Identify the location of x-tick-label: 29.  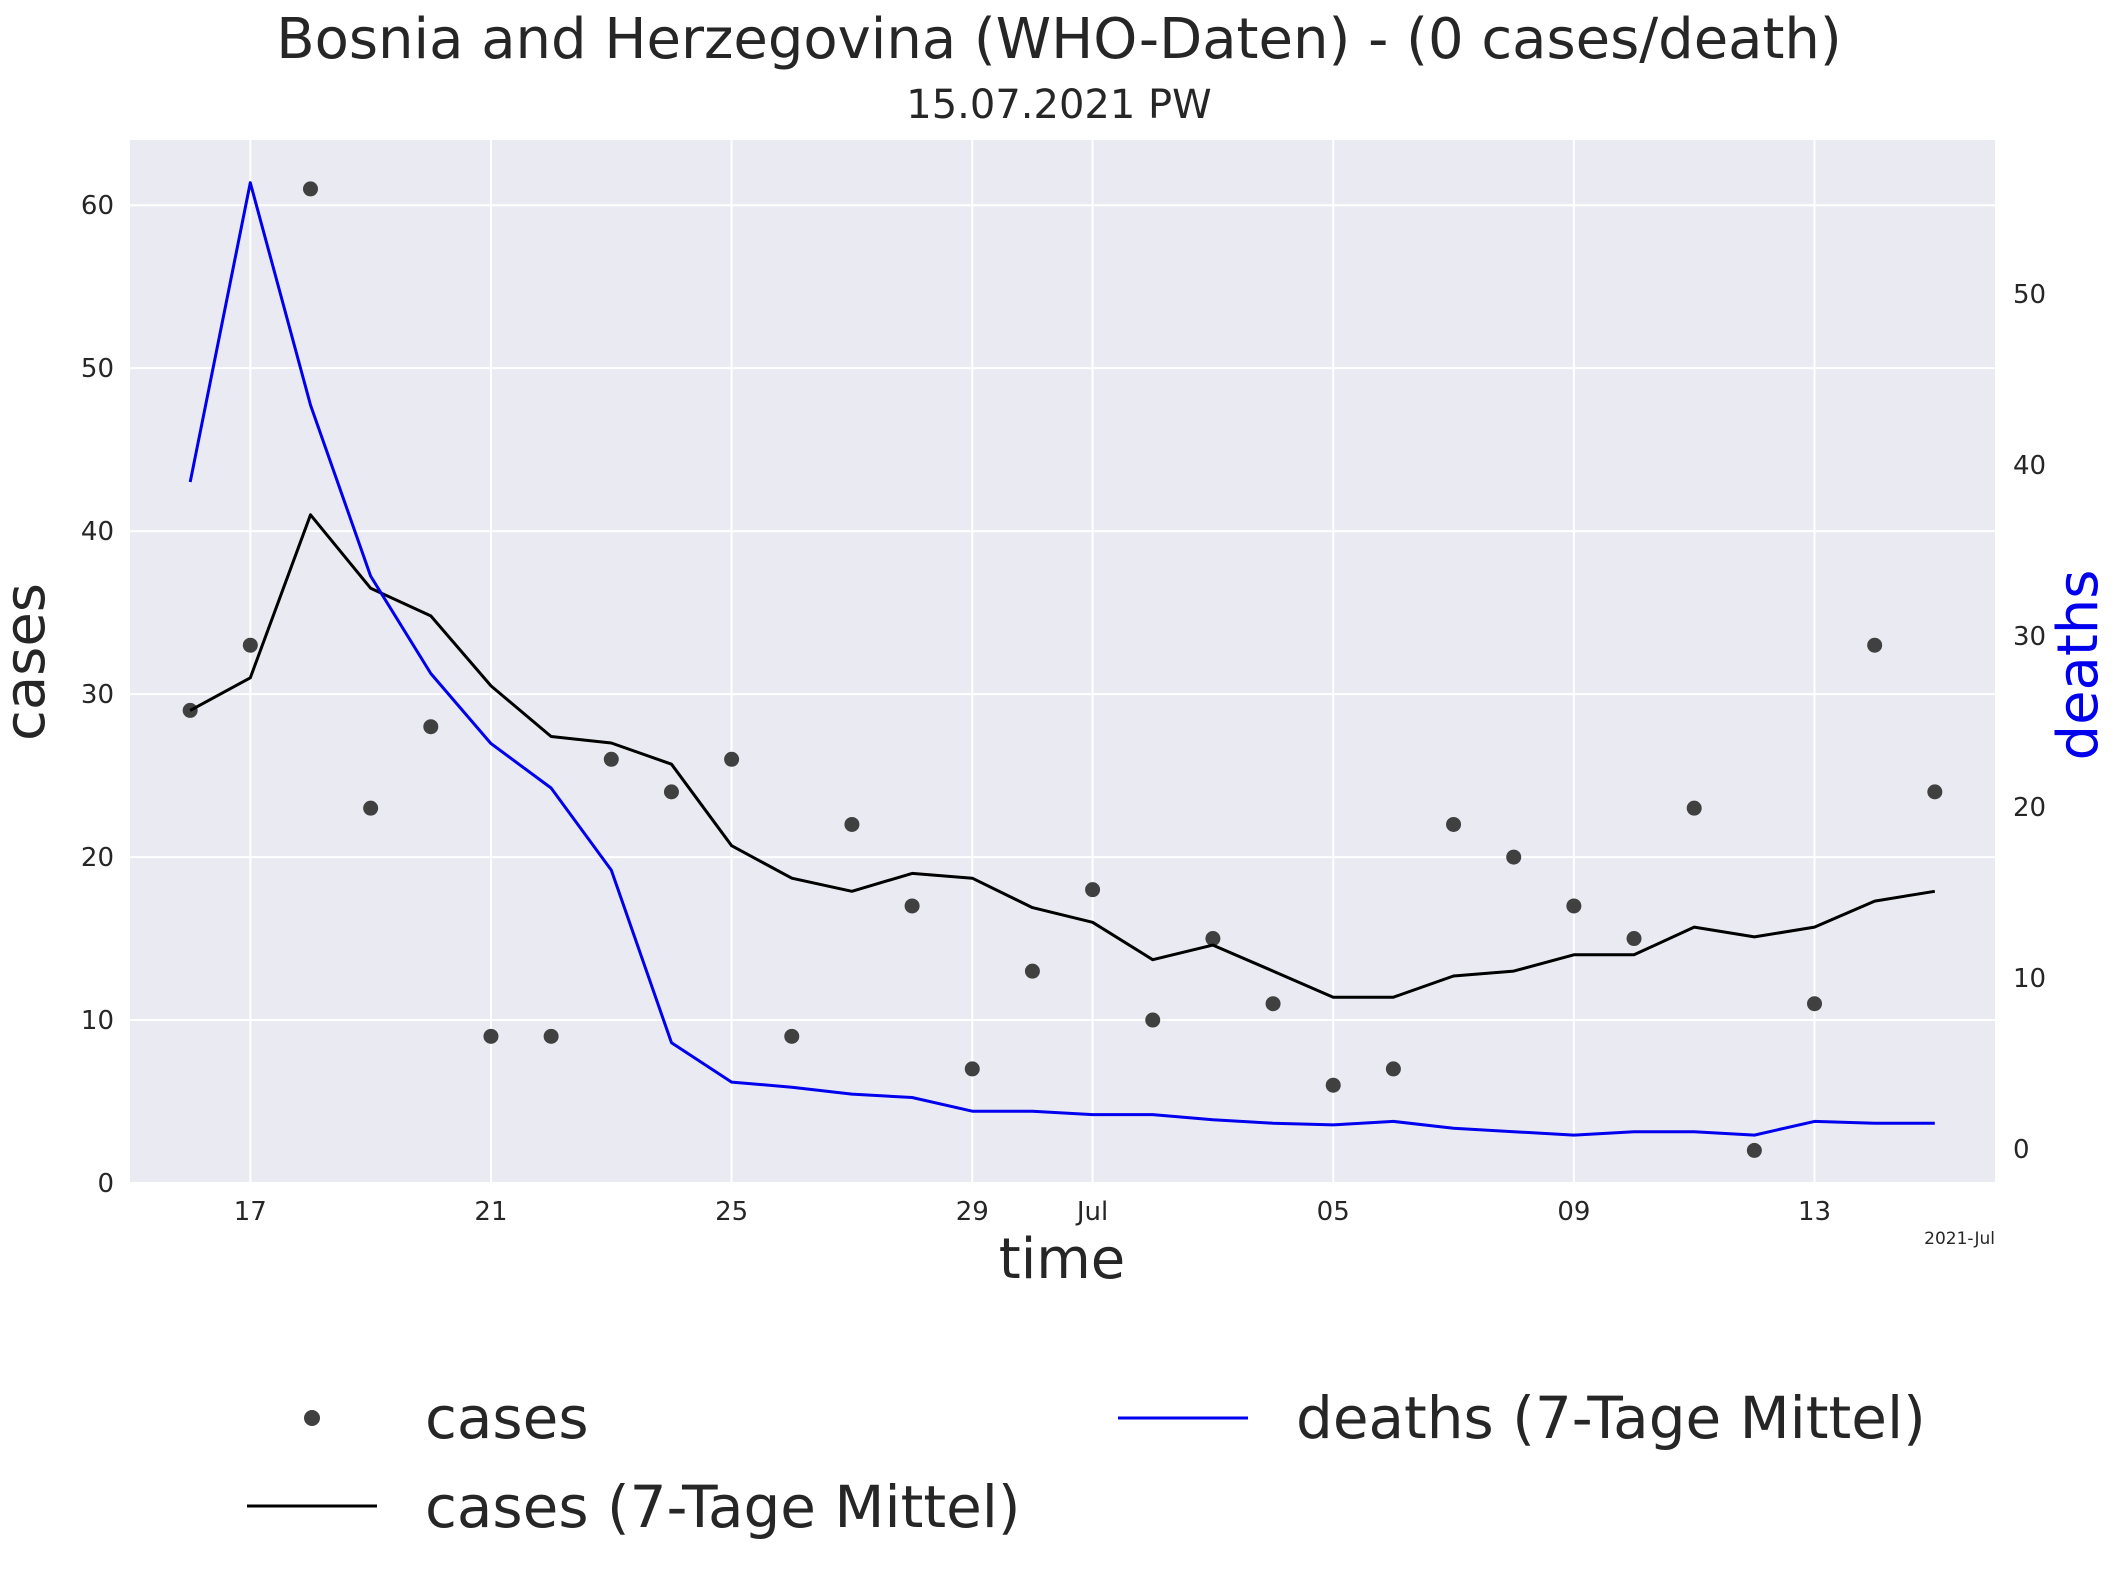
(972, 1212).